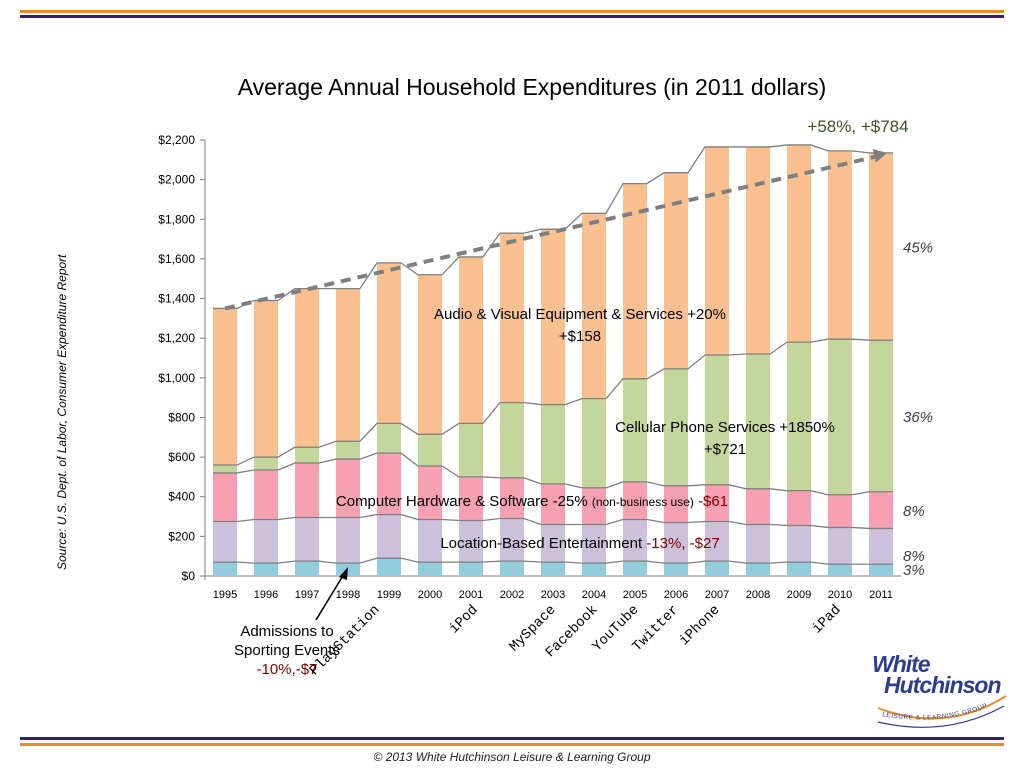  What do you see at coordinates (826, 619) in the screenshot?
I see `milestone-label: iPad` at bounding box center [826, 619].